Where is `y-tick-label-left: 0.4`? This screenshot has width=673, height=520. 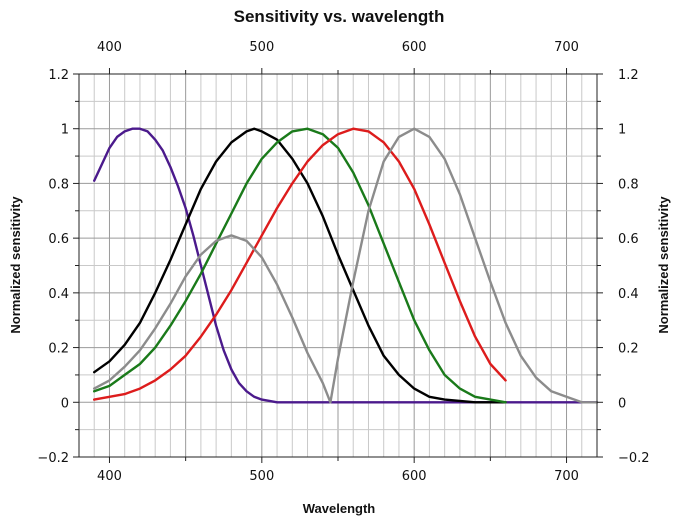
y-tick-label-left: 0.4 is located at coordinates (58, 294).